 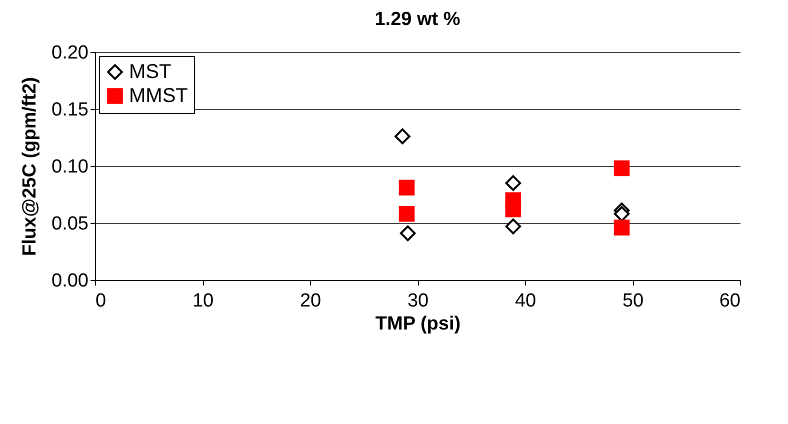 What do you see at coordinates (633, 301) in the screenshot?
I see `x-tick-label: 50` at bounding box center [633, 301].